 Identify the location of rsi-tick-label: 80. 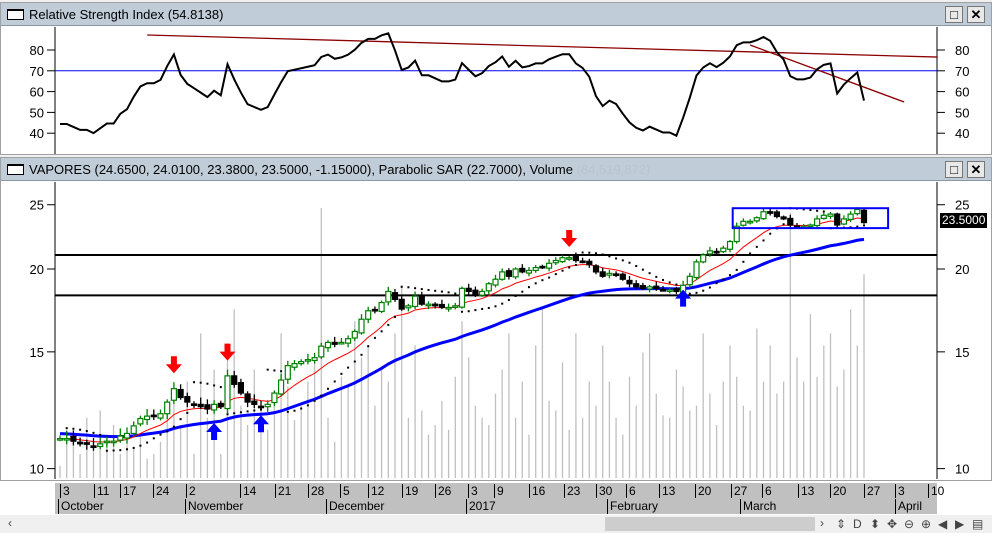
(37, 50).